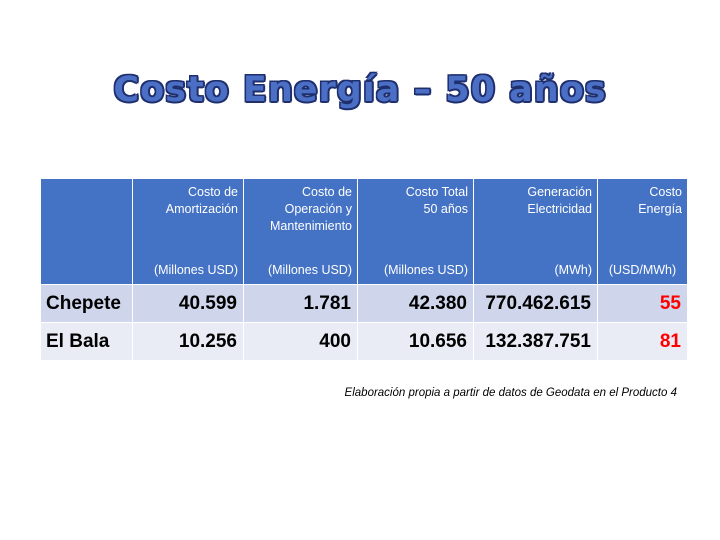  I want to click on cell-amortizacion: 40.599, so click(188, 303).